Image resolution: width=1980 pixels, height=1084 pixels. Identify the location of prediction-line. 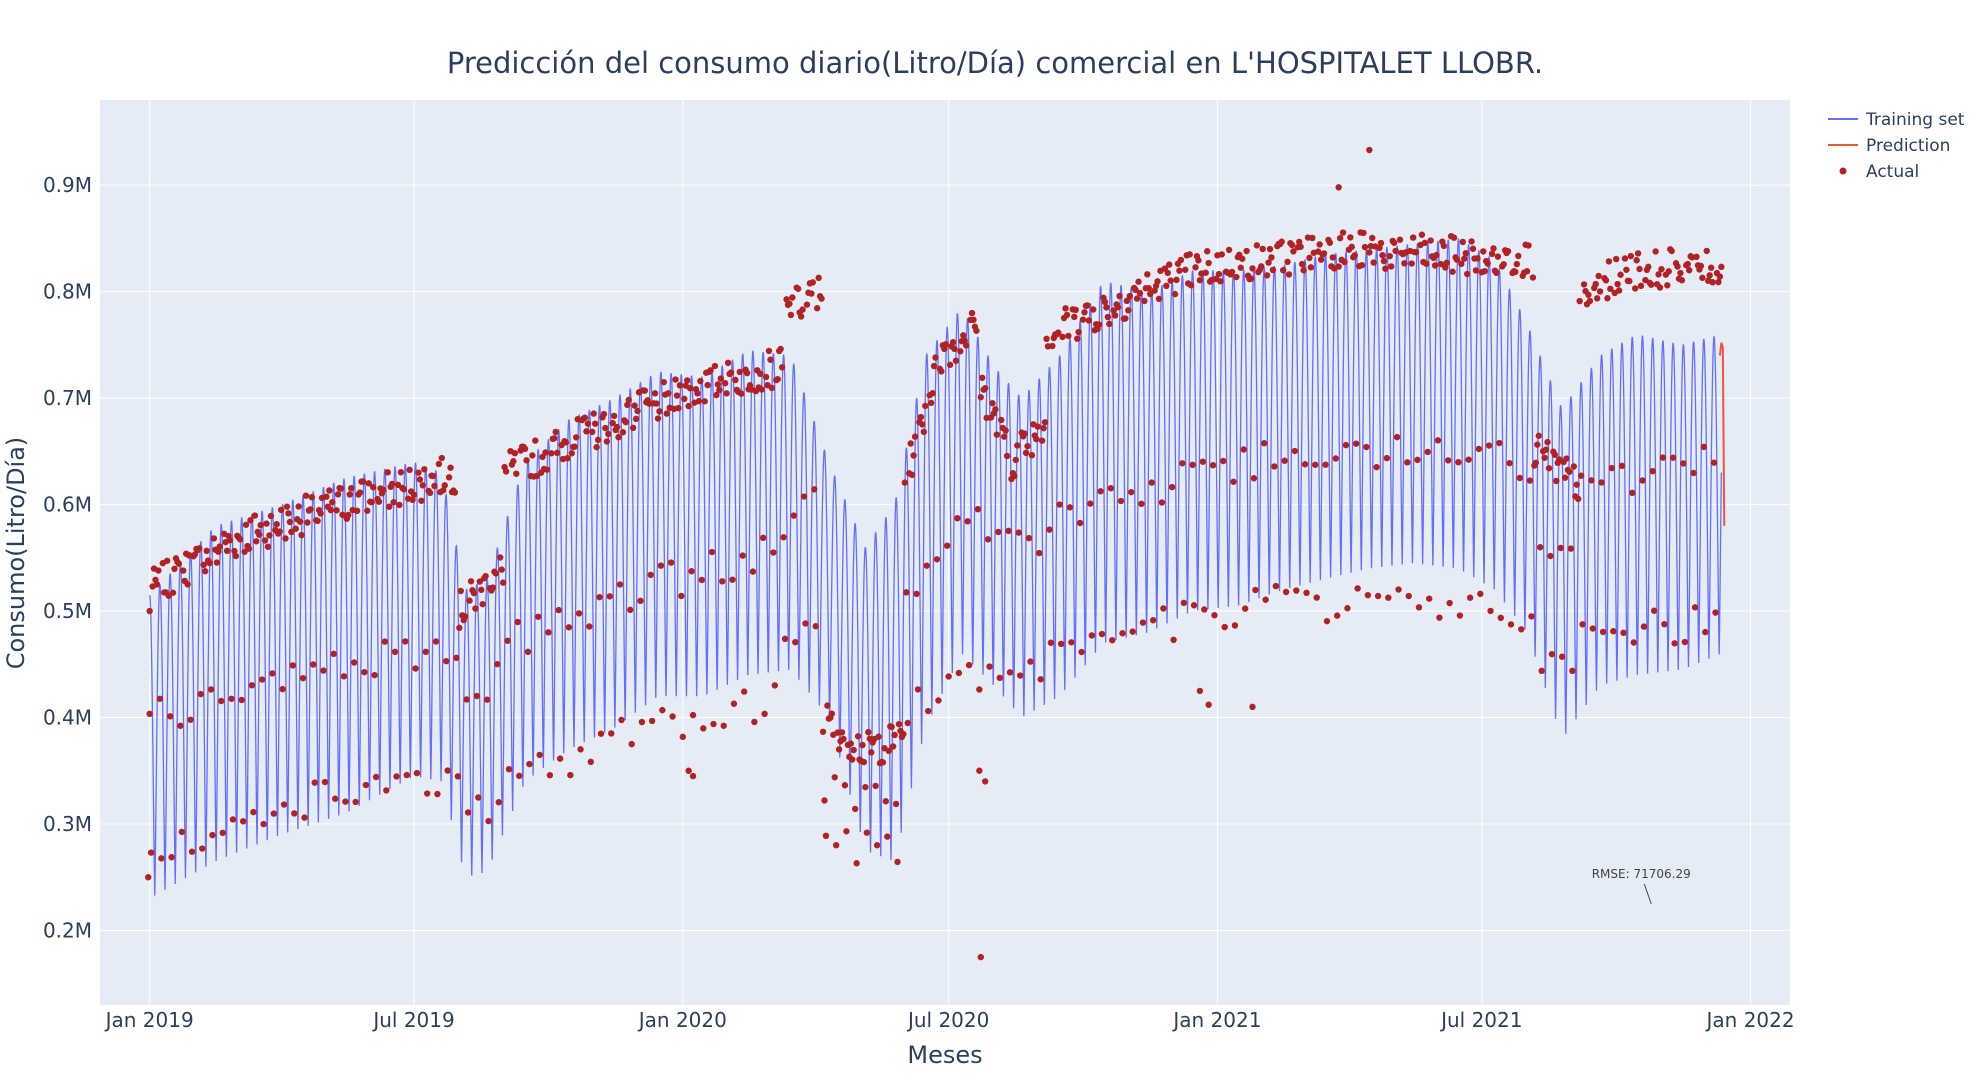
(1722, 434).